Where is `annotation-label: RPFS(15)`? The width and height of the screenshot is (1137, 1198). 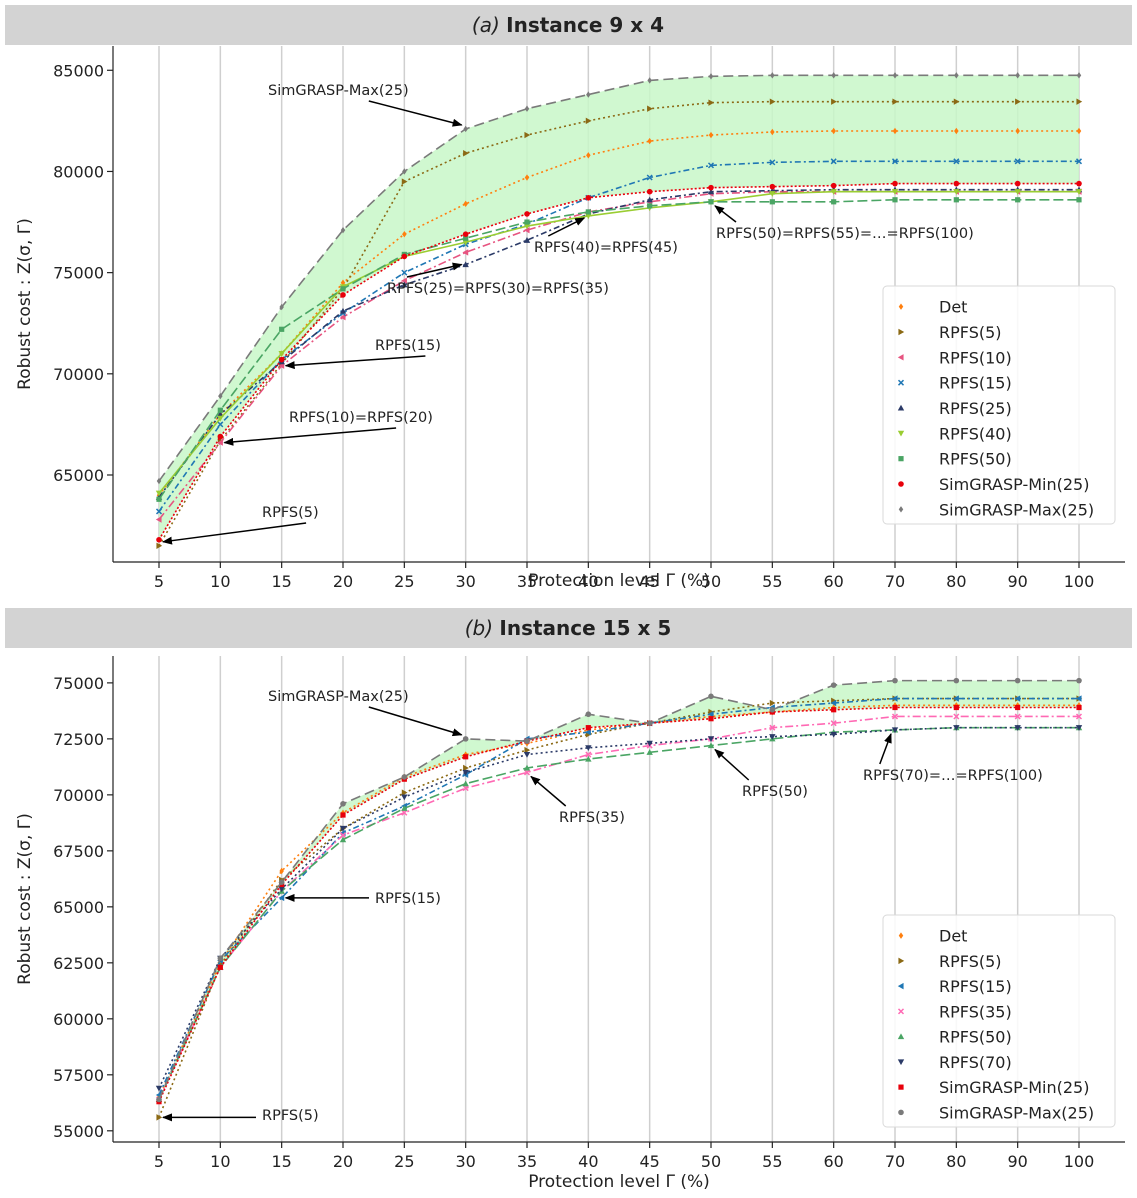 annotation-label: RPFS(15) is located at coordinates (408, 346).